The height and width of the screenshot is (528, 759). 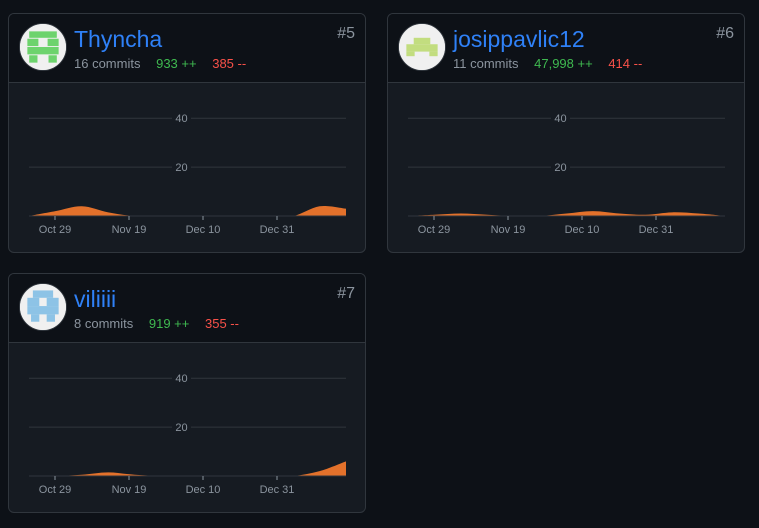 I want to click on additions-count: 47,998 ++, so click(x=563, y=63).